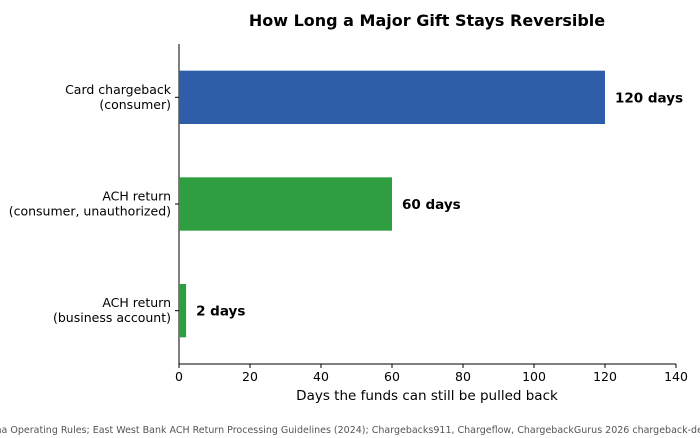 The height and width of the screenshot is (438, 700). Describe the element at coordinates (321, 376) in the screenshot. I see `x-tick-label: 40` at that location.